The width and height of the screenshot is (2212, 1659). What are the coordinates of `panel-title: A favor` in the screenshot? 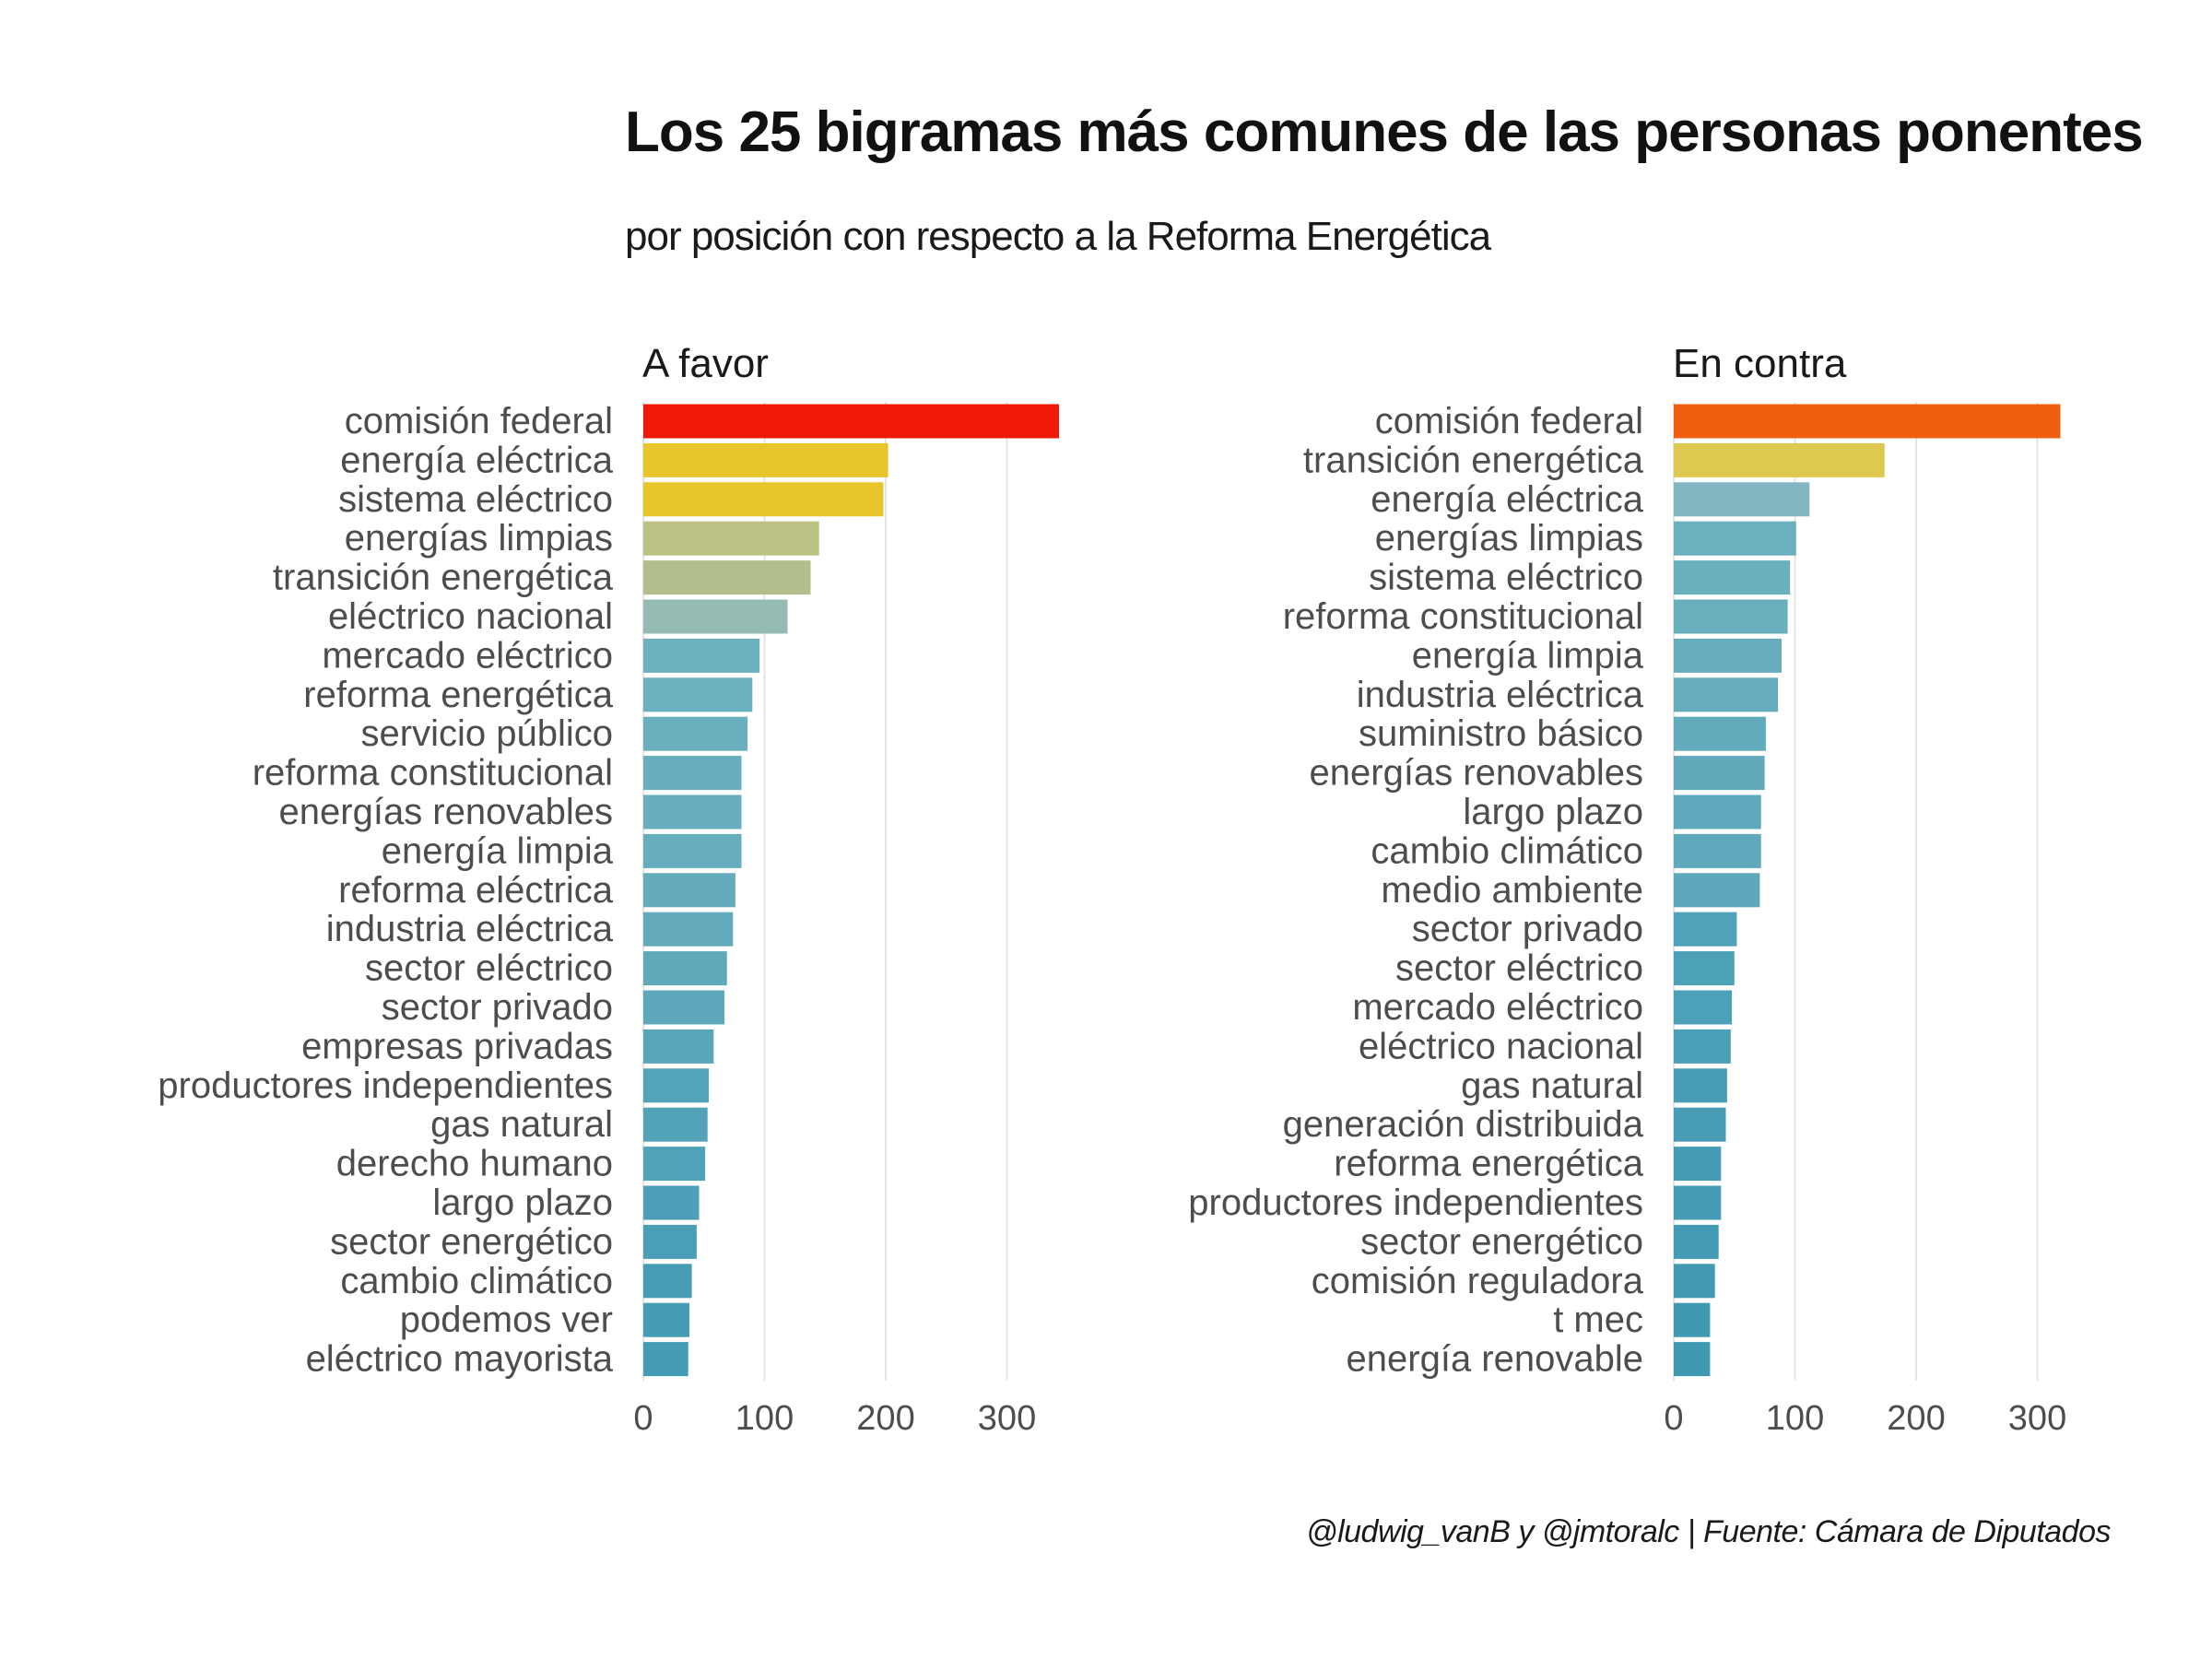 It's located at (705, 363).